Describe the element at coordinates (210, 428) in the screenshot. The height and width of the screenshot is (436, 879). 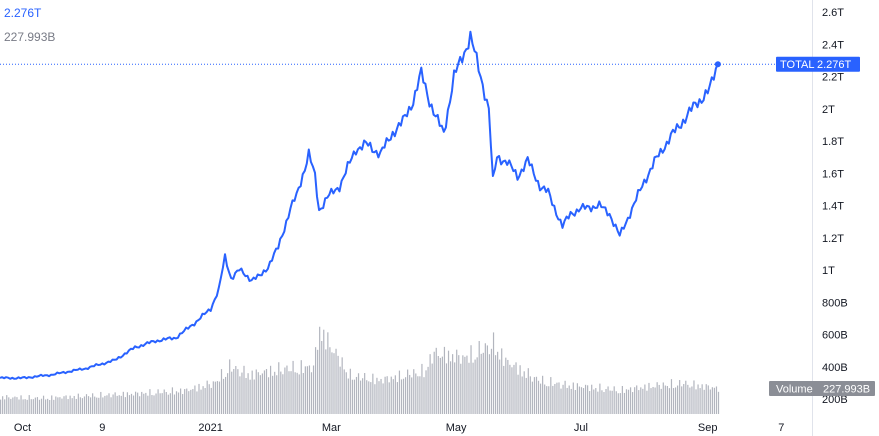
I see `x-tick-label: 2021` at that location.